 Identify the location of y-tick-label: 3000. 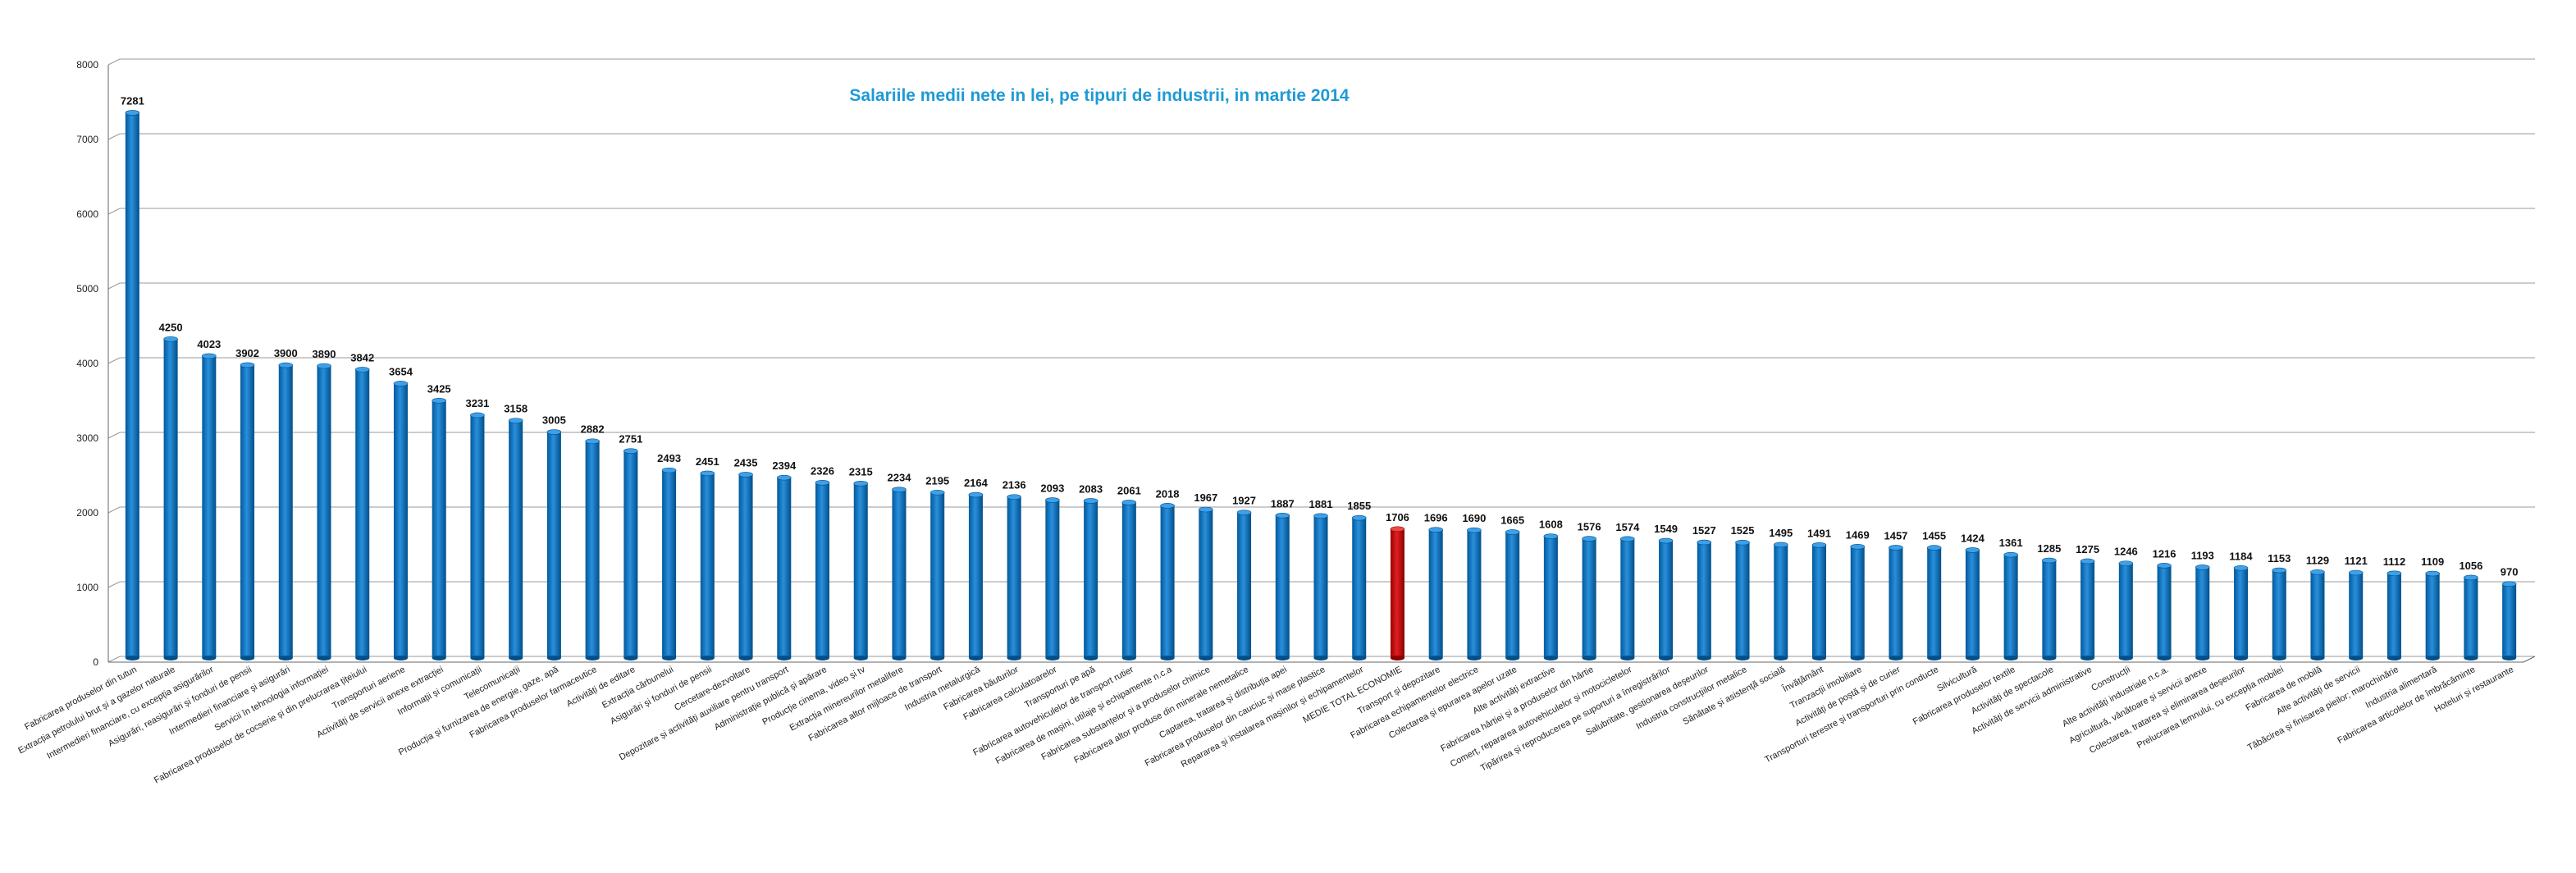
(87, 438).